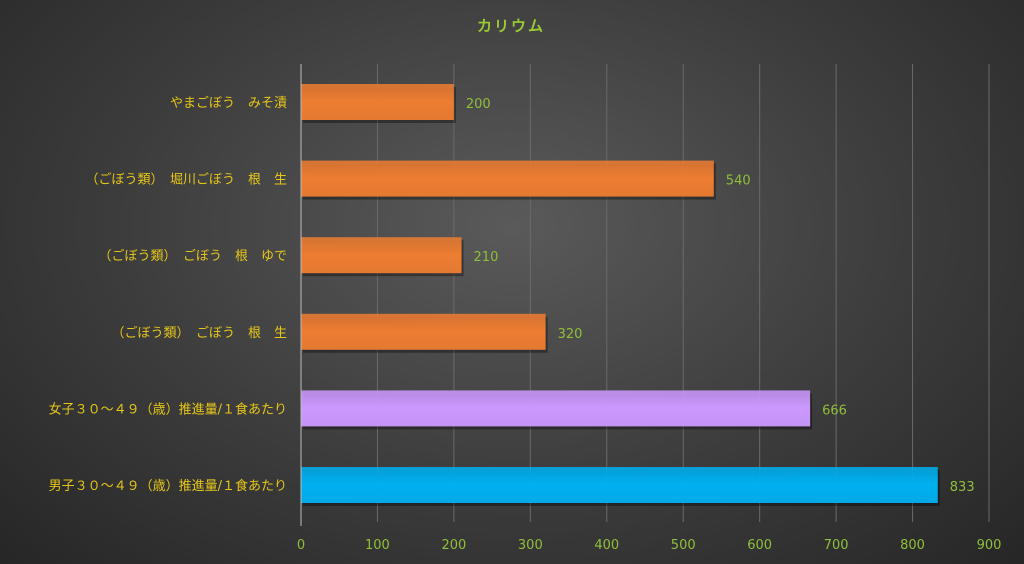 The image size is (1024, 564). Describe the element at coordinates (486, 257) in the screenshot. I see `data-label: 210` at that location.